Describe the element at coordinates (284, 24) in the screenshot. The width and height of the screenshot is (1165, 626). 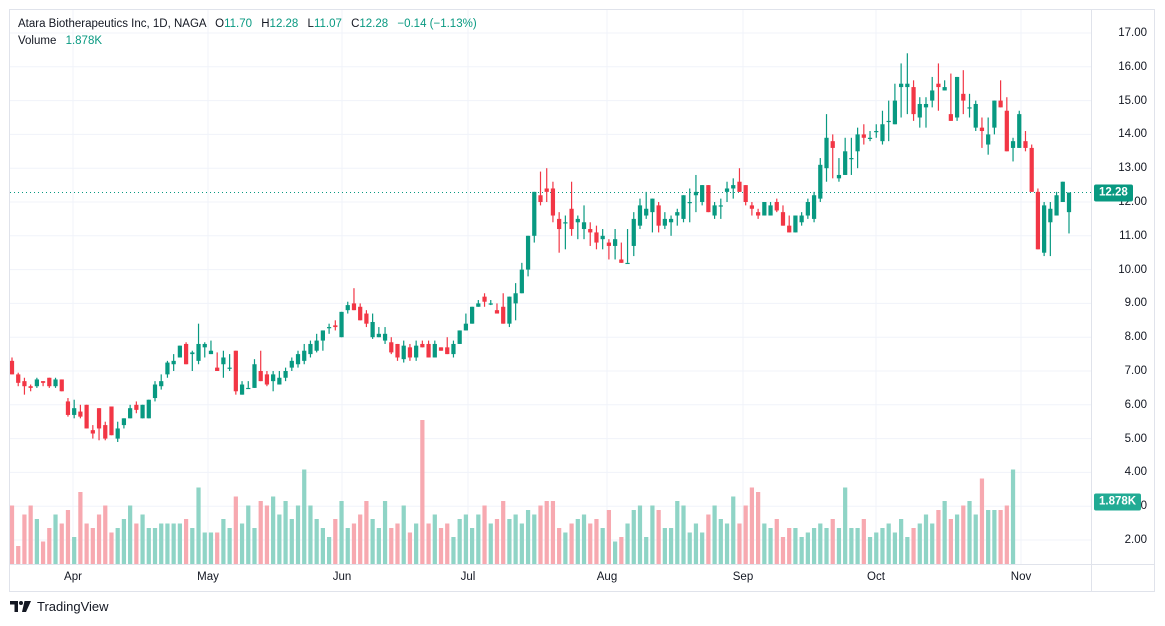
I see `high-value: 12.28` at that location.